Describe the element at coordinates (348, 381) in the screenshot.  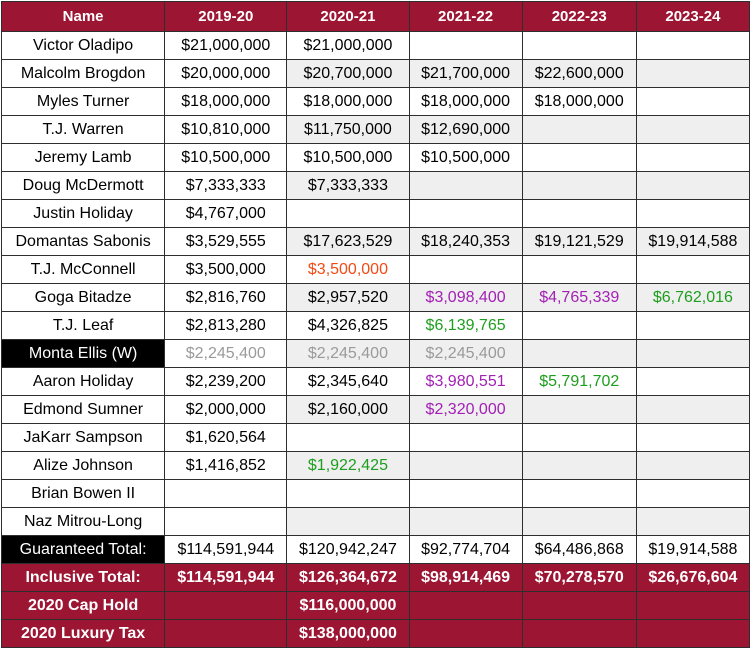
I see `salary-cell: $2,345,640` at that location.